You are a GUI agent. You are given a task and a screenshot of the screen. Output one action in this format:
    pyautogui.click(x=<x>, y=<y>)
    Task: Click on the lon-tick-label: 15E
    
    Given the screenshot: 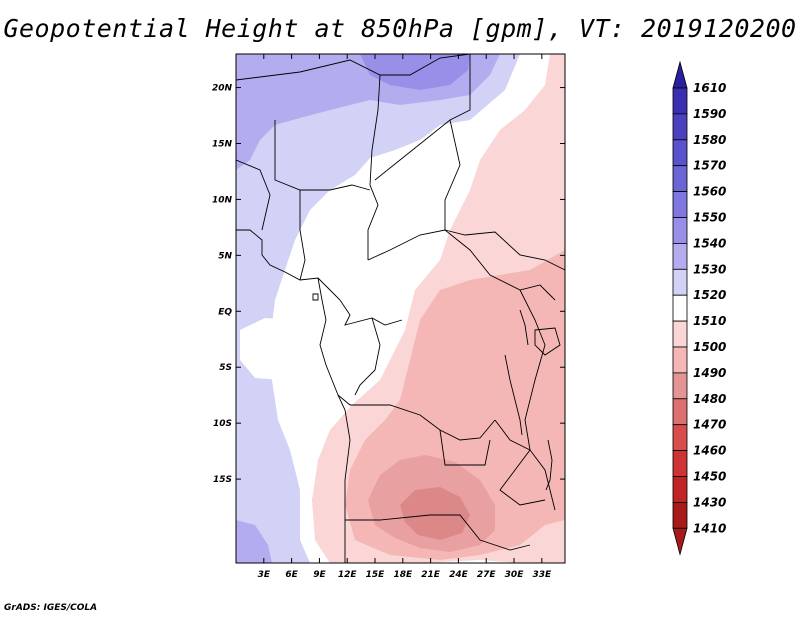 What is the action you would take?
    pyautogui.click(x=376, y=575)
    